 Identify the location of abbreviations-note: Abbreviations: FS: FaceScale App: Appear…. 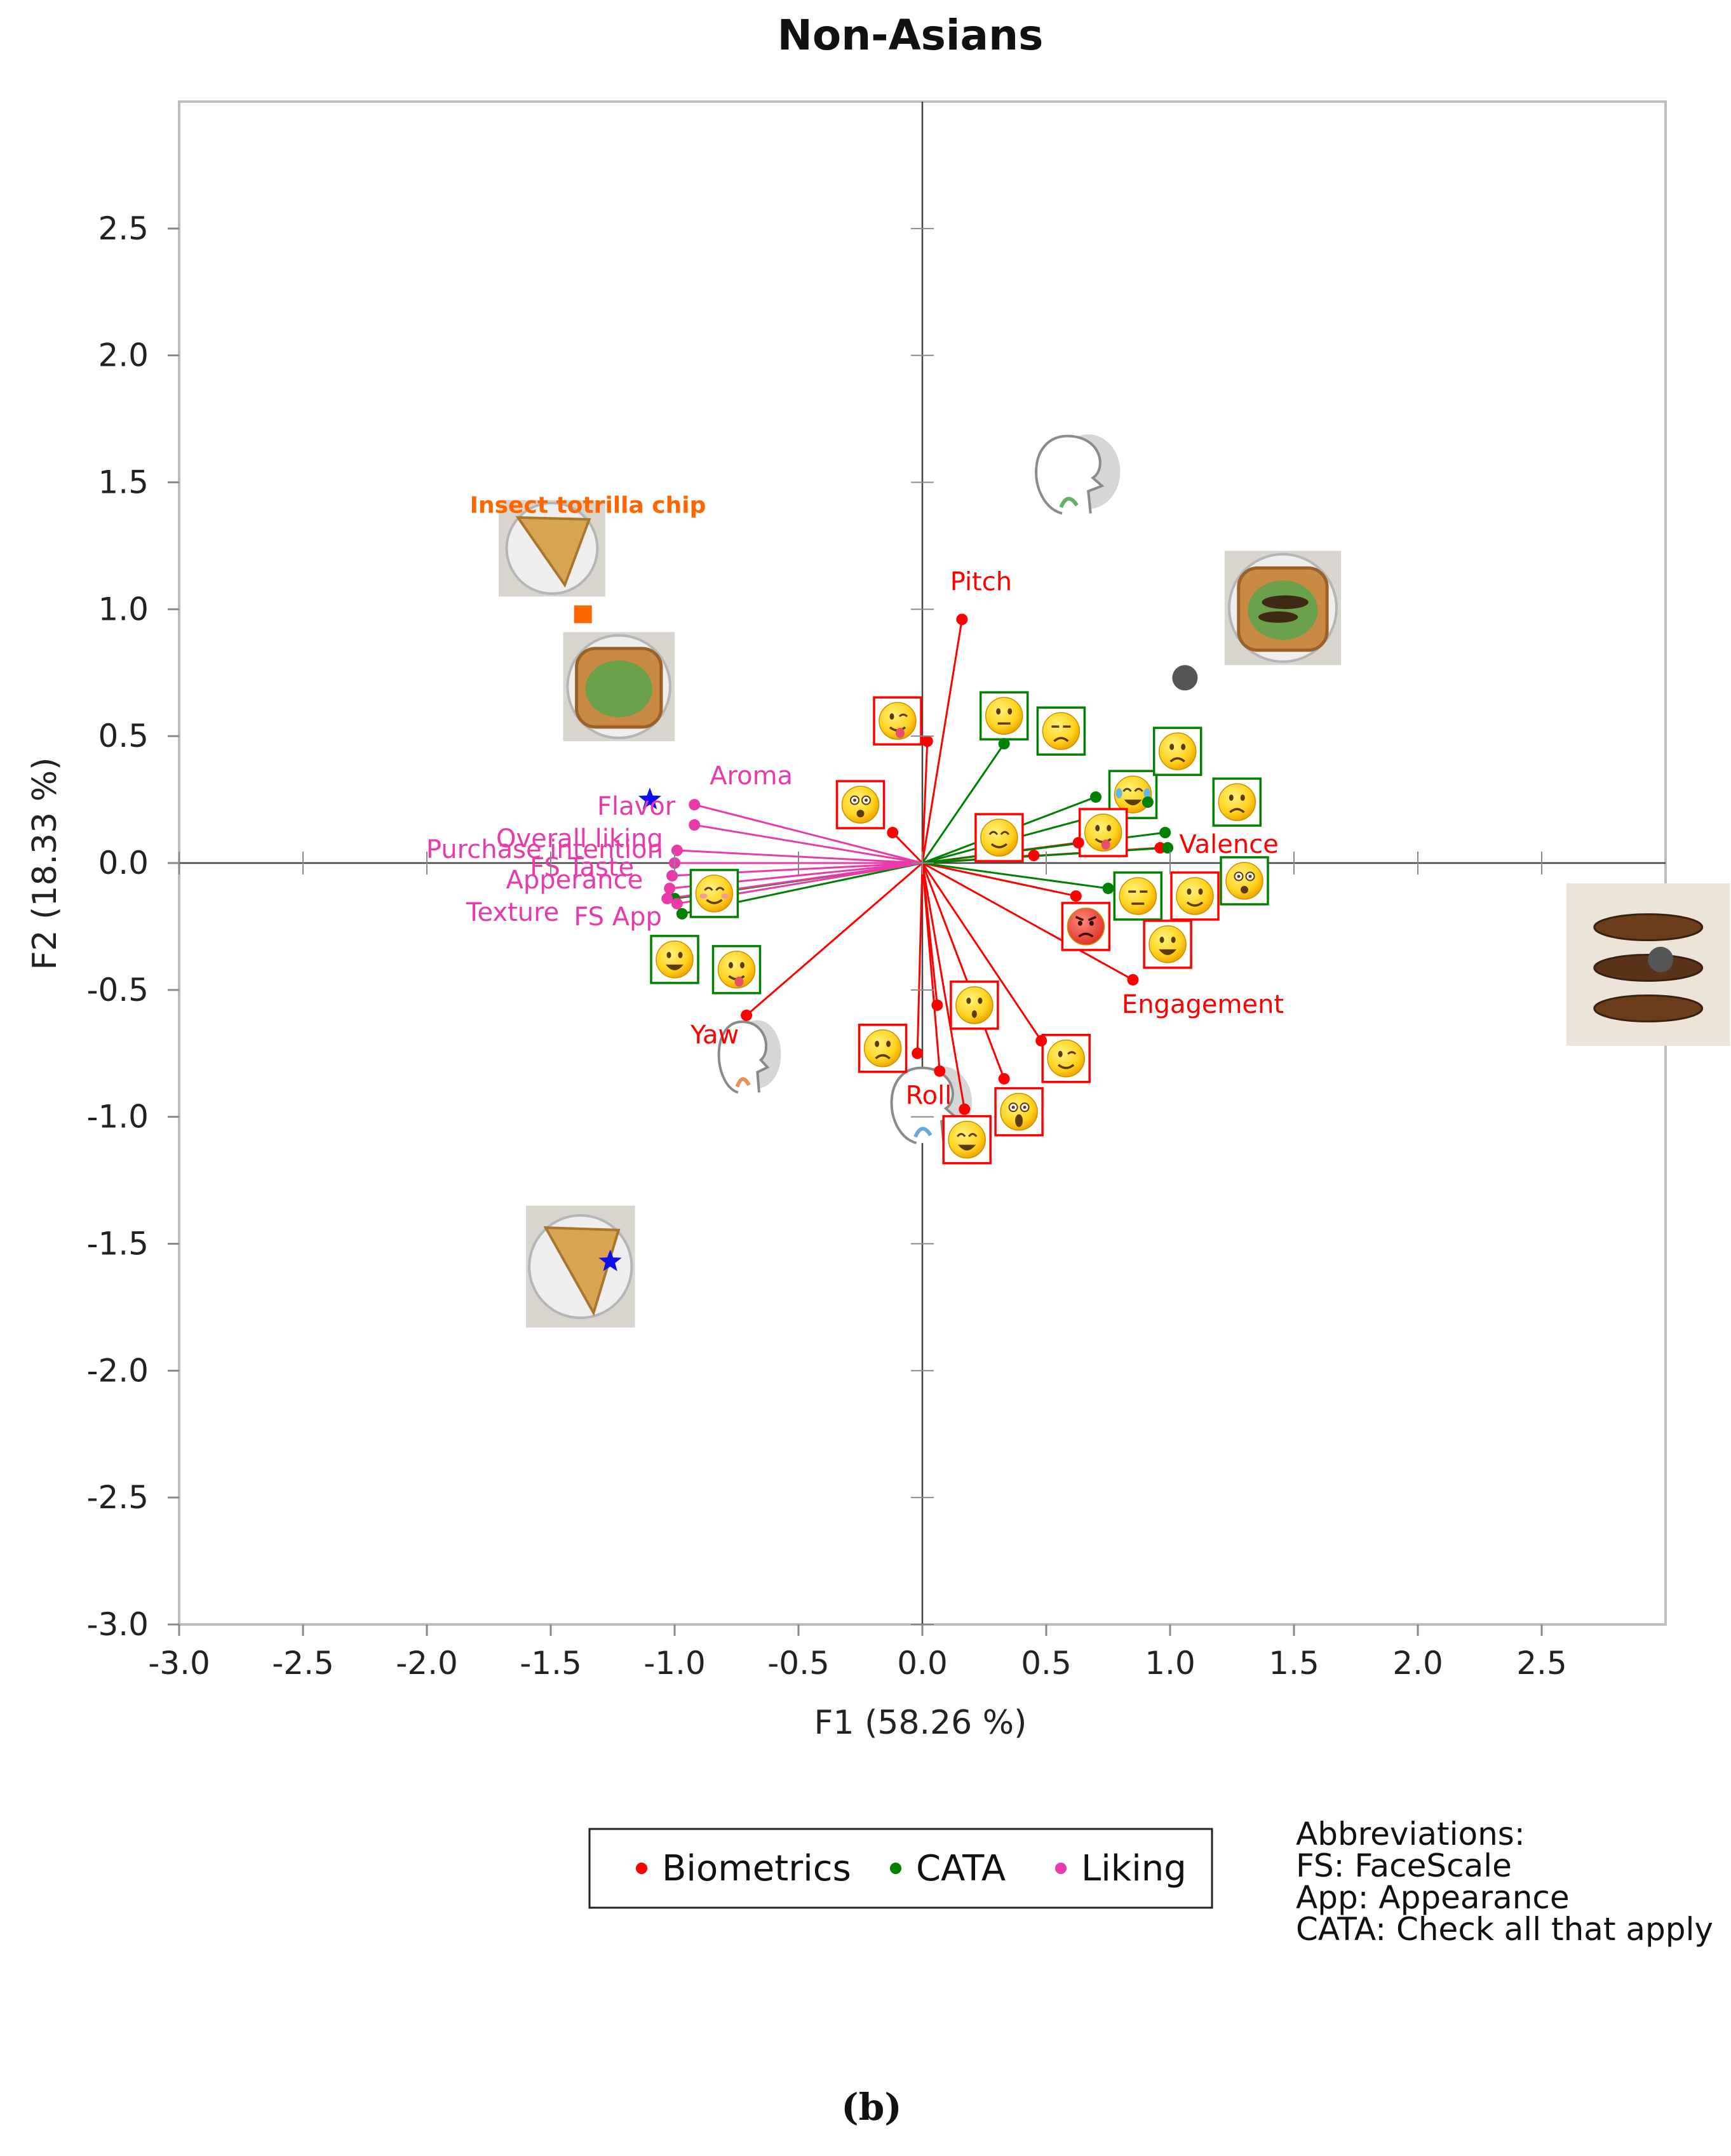
(1504, 1882).